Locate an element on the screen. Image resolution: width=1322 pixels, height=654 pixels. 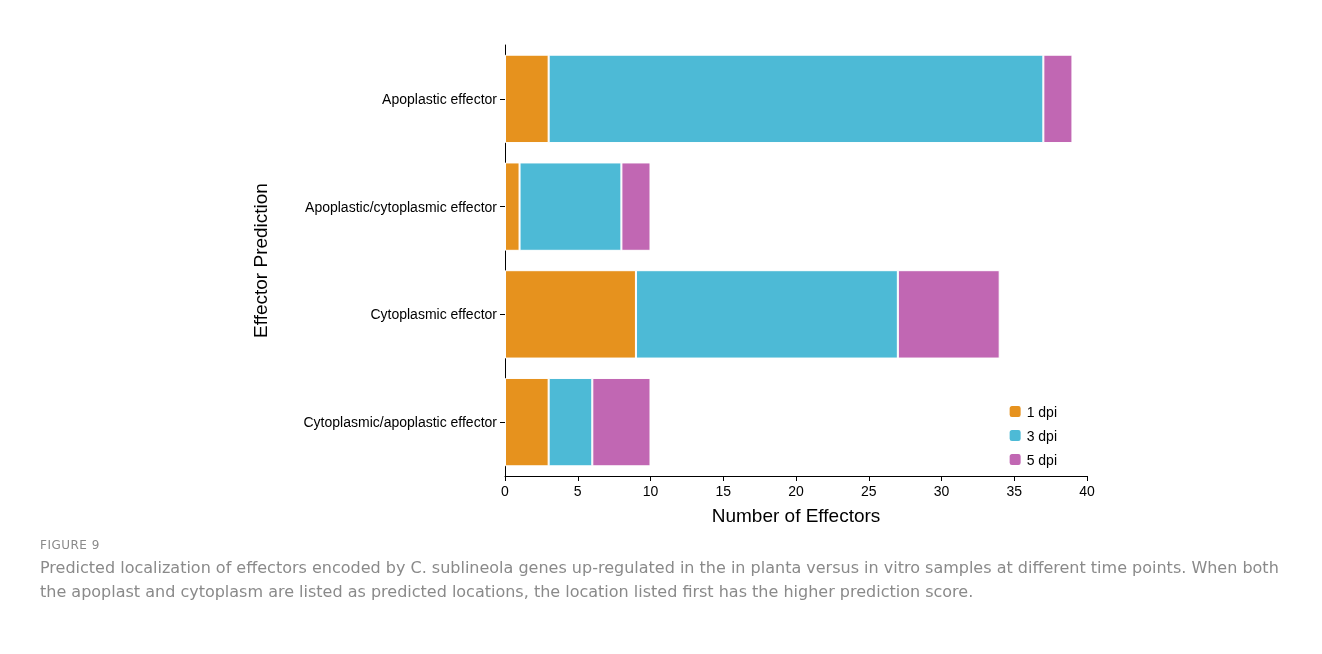
x-tick-label: 20 is located at coordinates (796, 491).